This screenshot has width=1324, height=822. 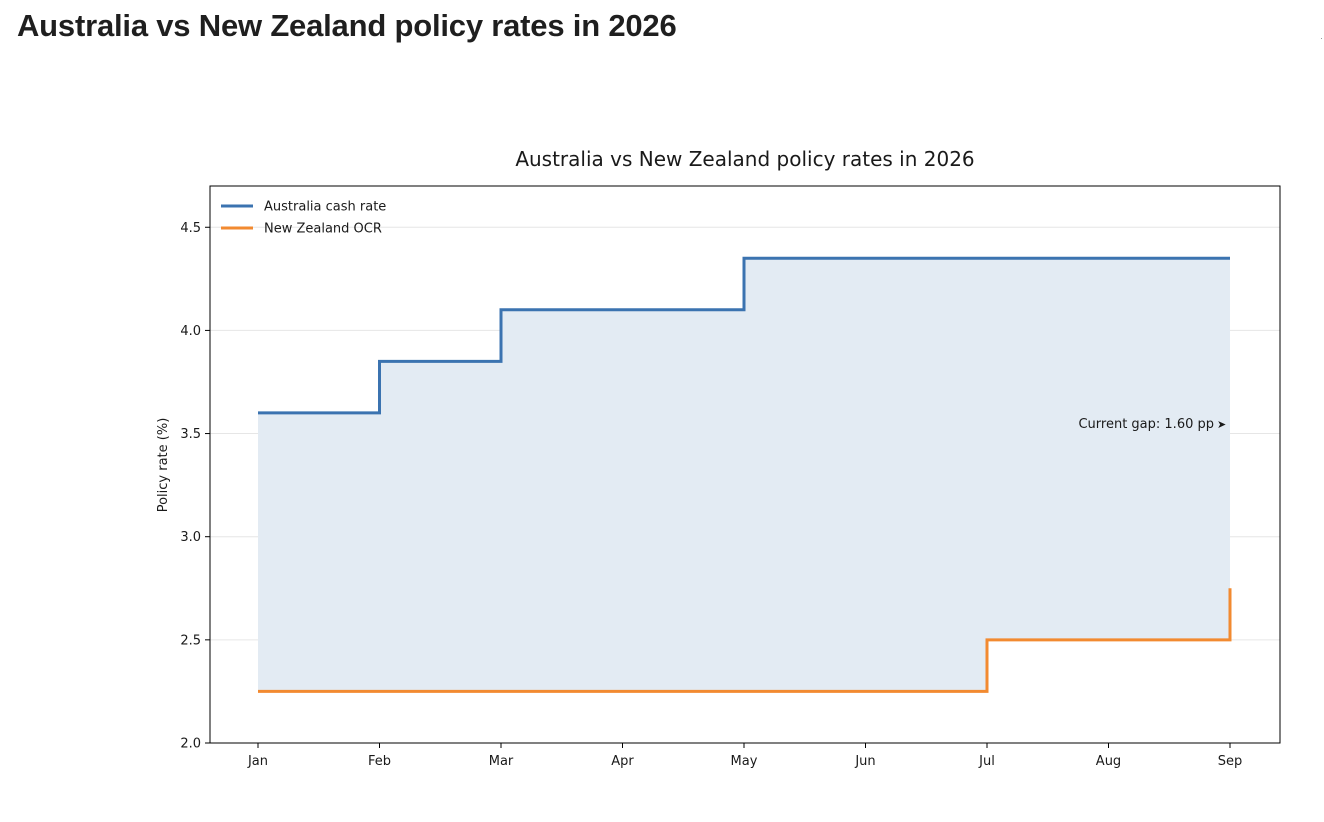 I want to click on y-axis-label: Policy rate (%), so click(x=163, y=465).